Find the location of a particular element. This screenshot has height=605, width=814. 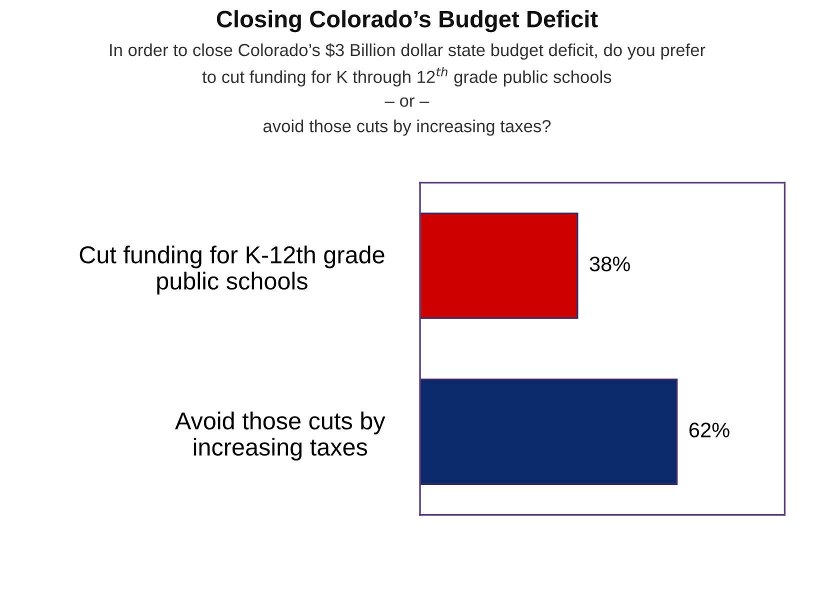

text: In order to close Colorado’s $3 Billion dollar state budget deficit, do you prefer to cut funding for K through 12$^{th}$ grade public schools – or – avoid those cuts by increasing taxes? is located at coordinates (408, 89).